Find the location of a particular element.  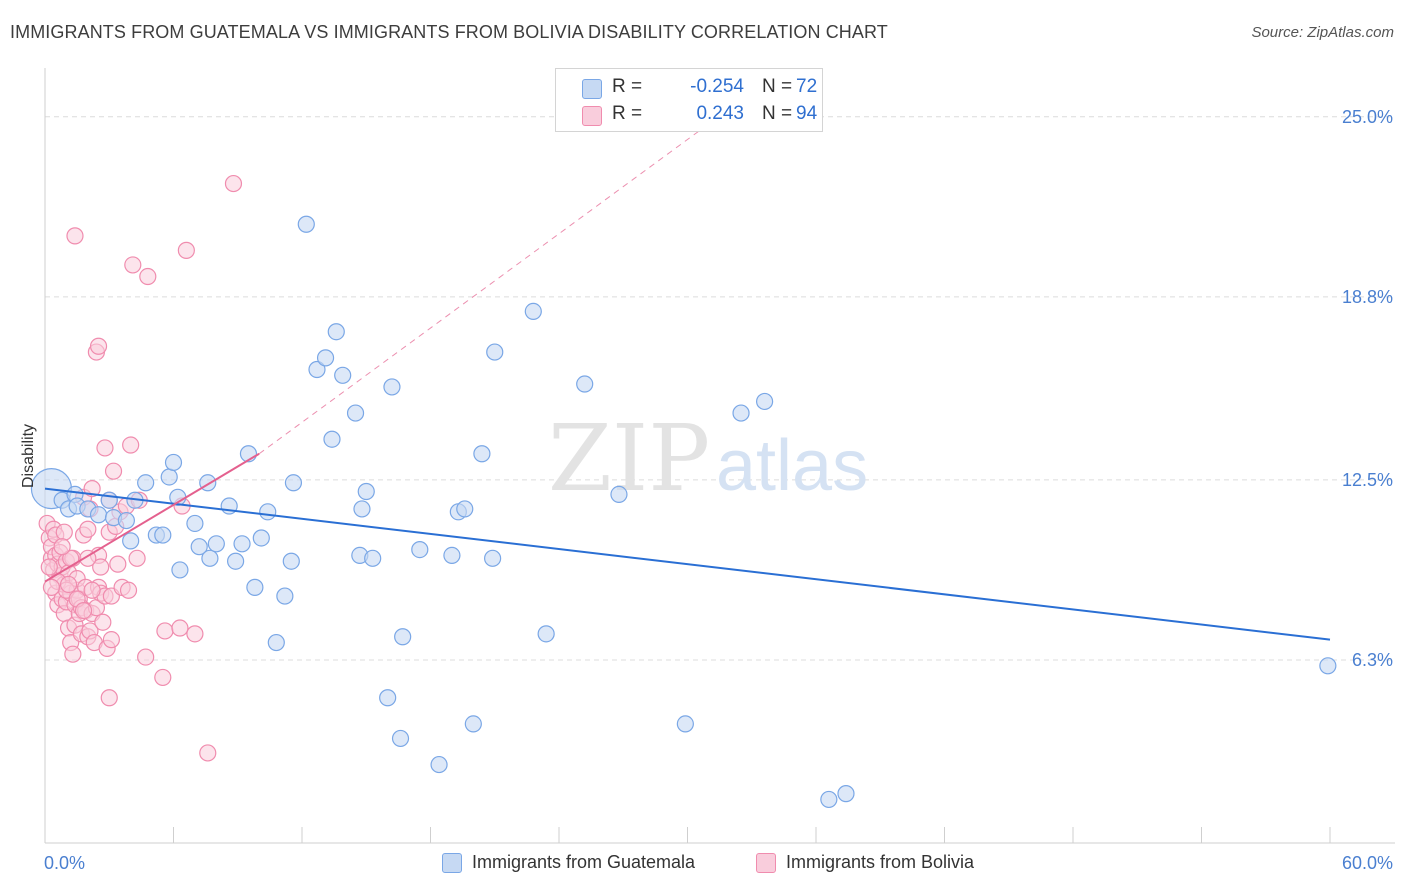

x-ticks is located at coordinates (687, 835).